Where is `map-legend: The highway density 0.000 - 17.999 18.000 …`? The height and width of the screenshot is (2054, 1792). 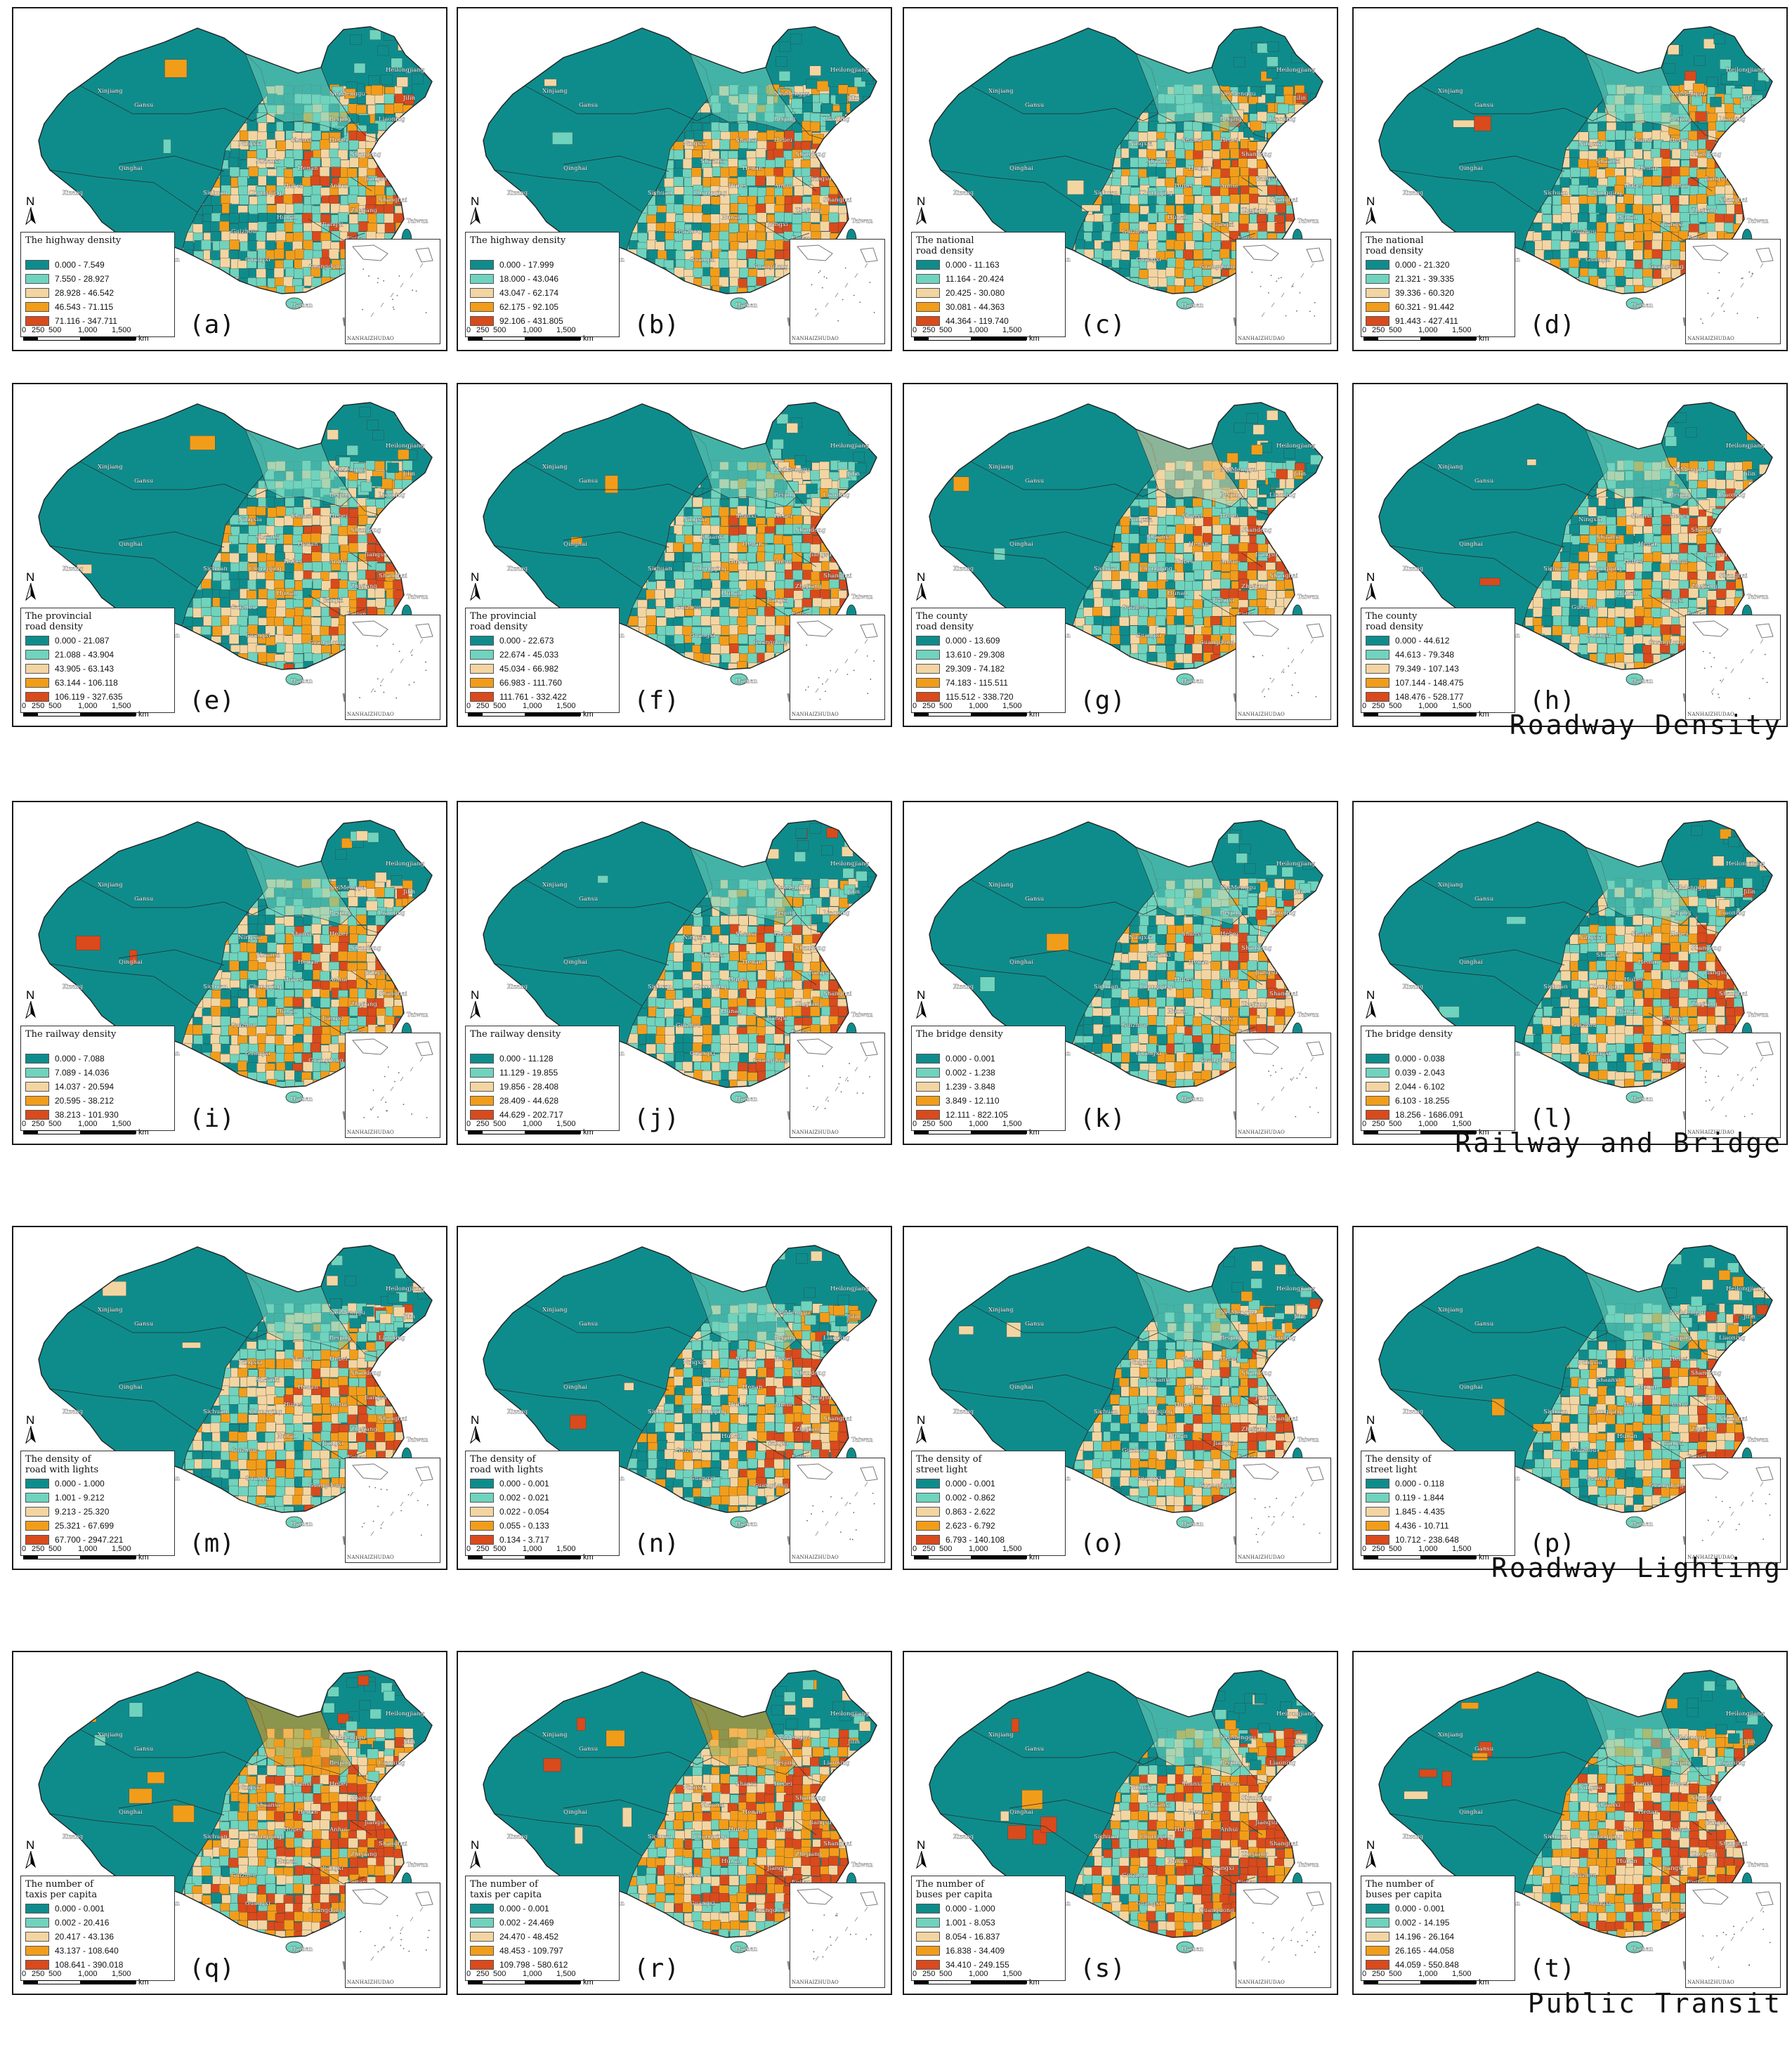 map-legend: The highway density 0.000 - 17.999 18.000 … is located at coordinates (542, 284).